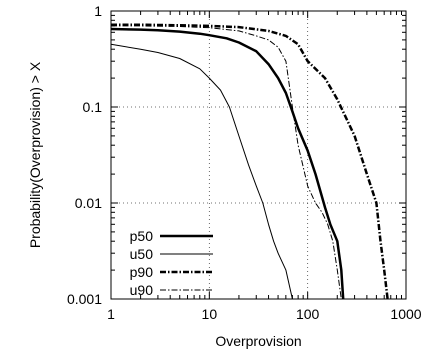 This screenshot has height=358, width=433. What do you see at coordinates (171, 263) in the screenshot?
I see `legend: p50 u50 p90 u90` at bounding box center [171, 263].